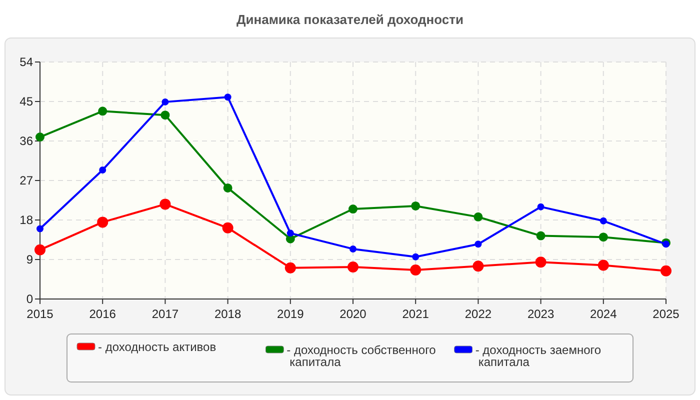 This screenshot has width=700, height=400. Describe the element at coordinates (165, 314) in the screenshot. I see `x-tick-label: 2017` at that location.